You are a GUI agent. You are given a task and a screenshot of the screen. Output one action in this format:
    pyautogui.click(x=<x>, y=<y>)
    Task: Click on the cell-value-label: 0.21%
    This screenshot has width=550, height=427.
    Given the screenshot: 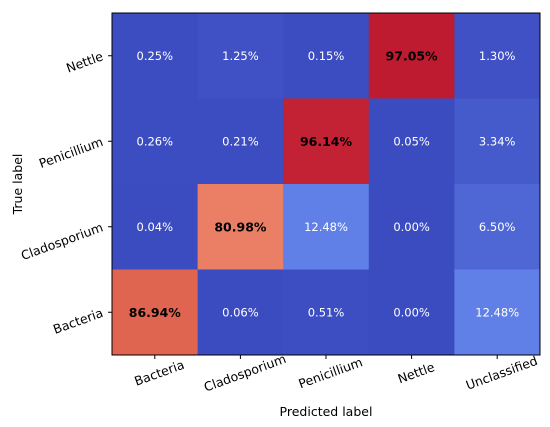 What is the action you would take?
    pyautogui.click(x=240, y=141)
    